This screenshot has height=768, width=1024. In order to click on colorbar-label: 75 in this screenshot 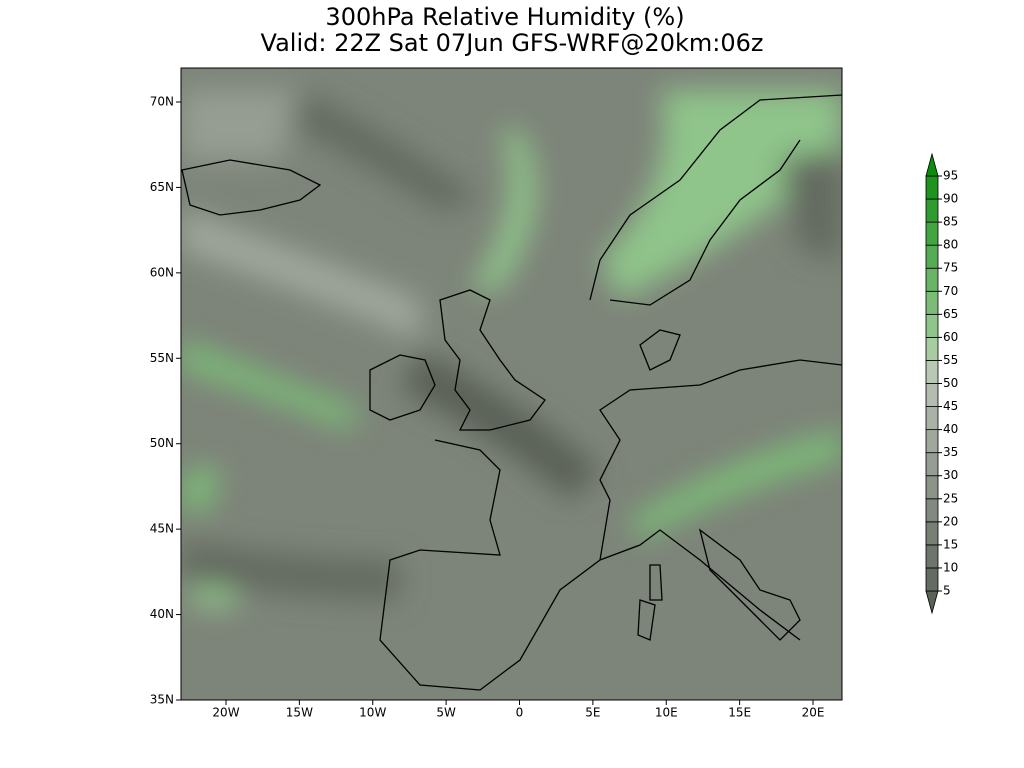, I will do `click(950, 268)`.